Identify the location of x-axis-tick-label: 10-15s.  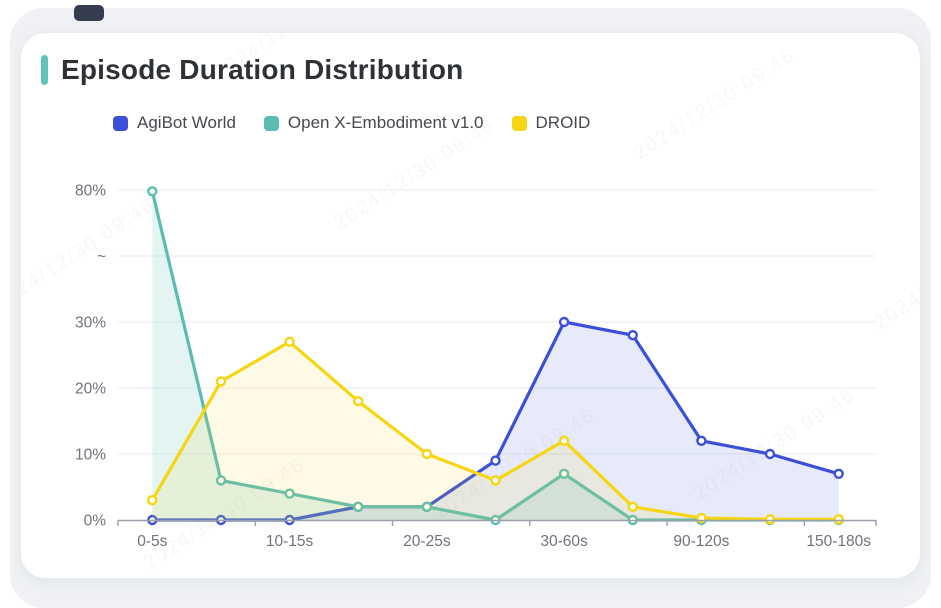
(290, 541).